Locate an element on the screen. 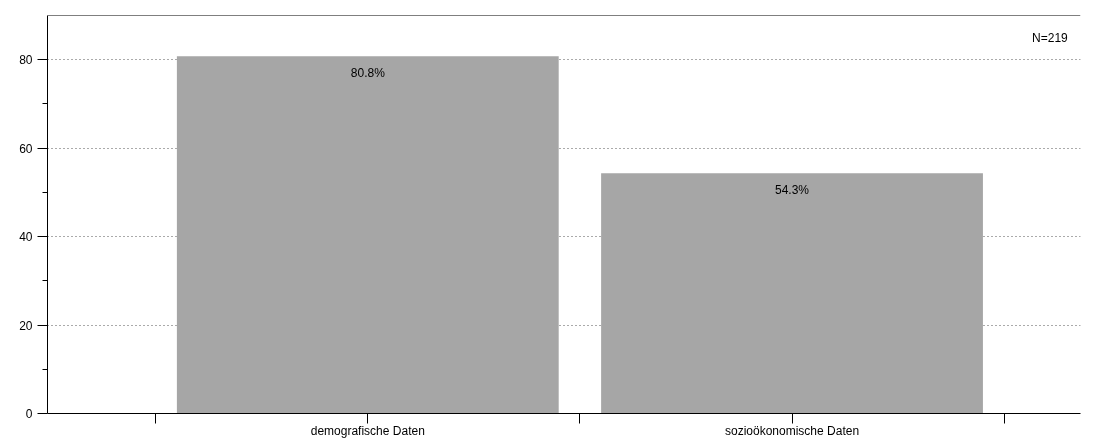 Image resolution: width=1099 pixels, height=447 pixels. x-tick-label: sozioökonomische Daten is located at coordinates (792, 430).